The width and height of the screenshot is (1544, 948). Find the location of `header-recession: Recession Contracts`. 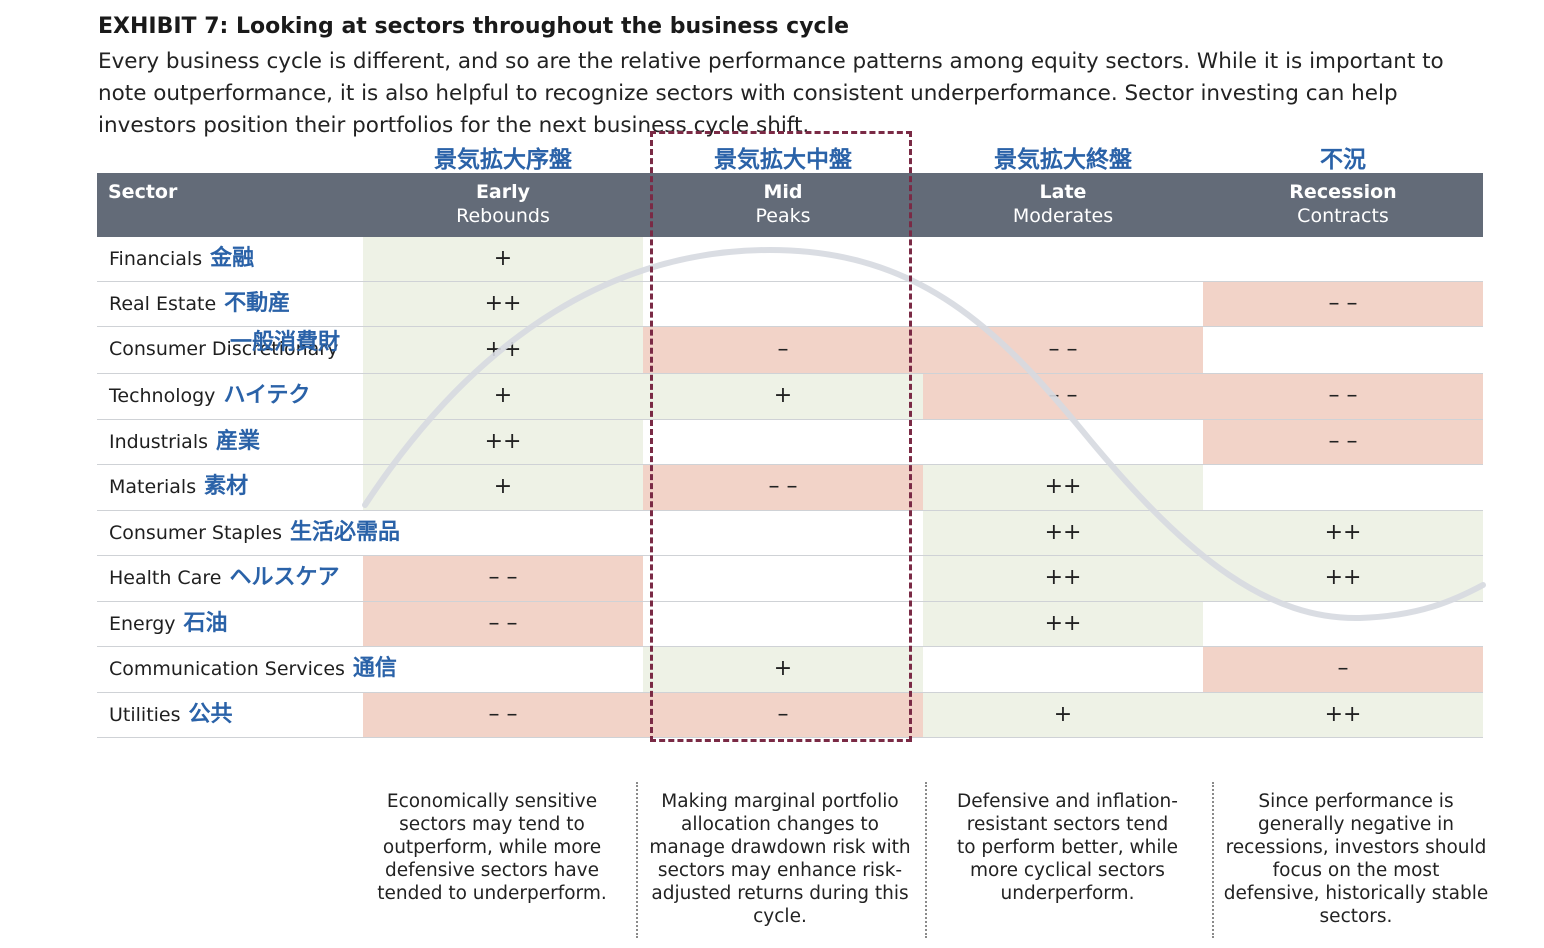

header-recession: Recession Contracts is located at coordinates (1343, 205).